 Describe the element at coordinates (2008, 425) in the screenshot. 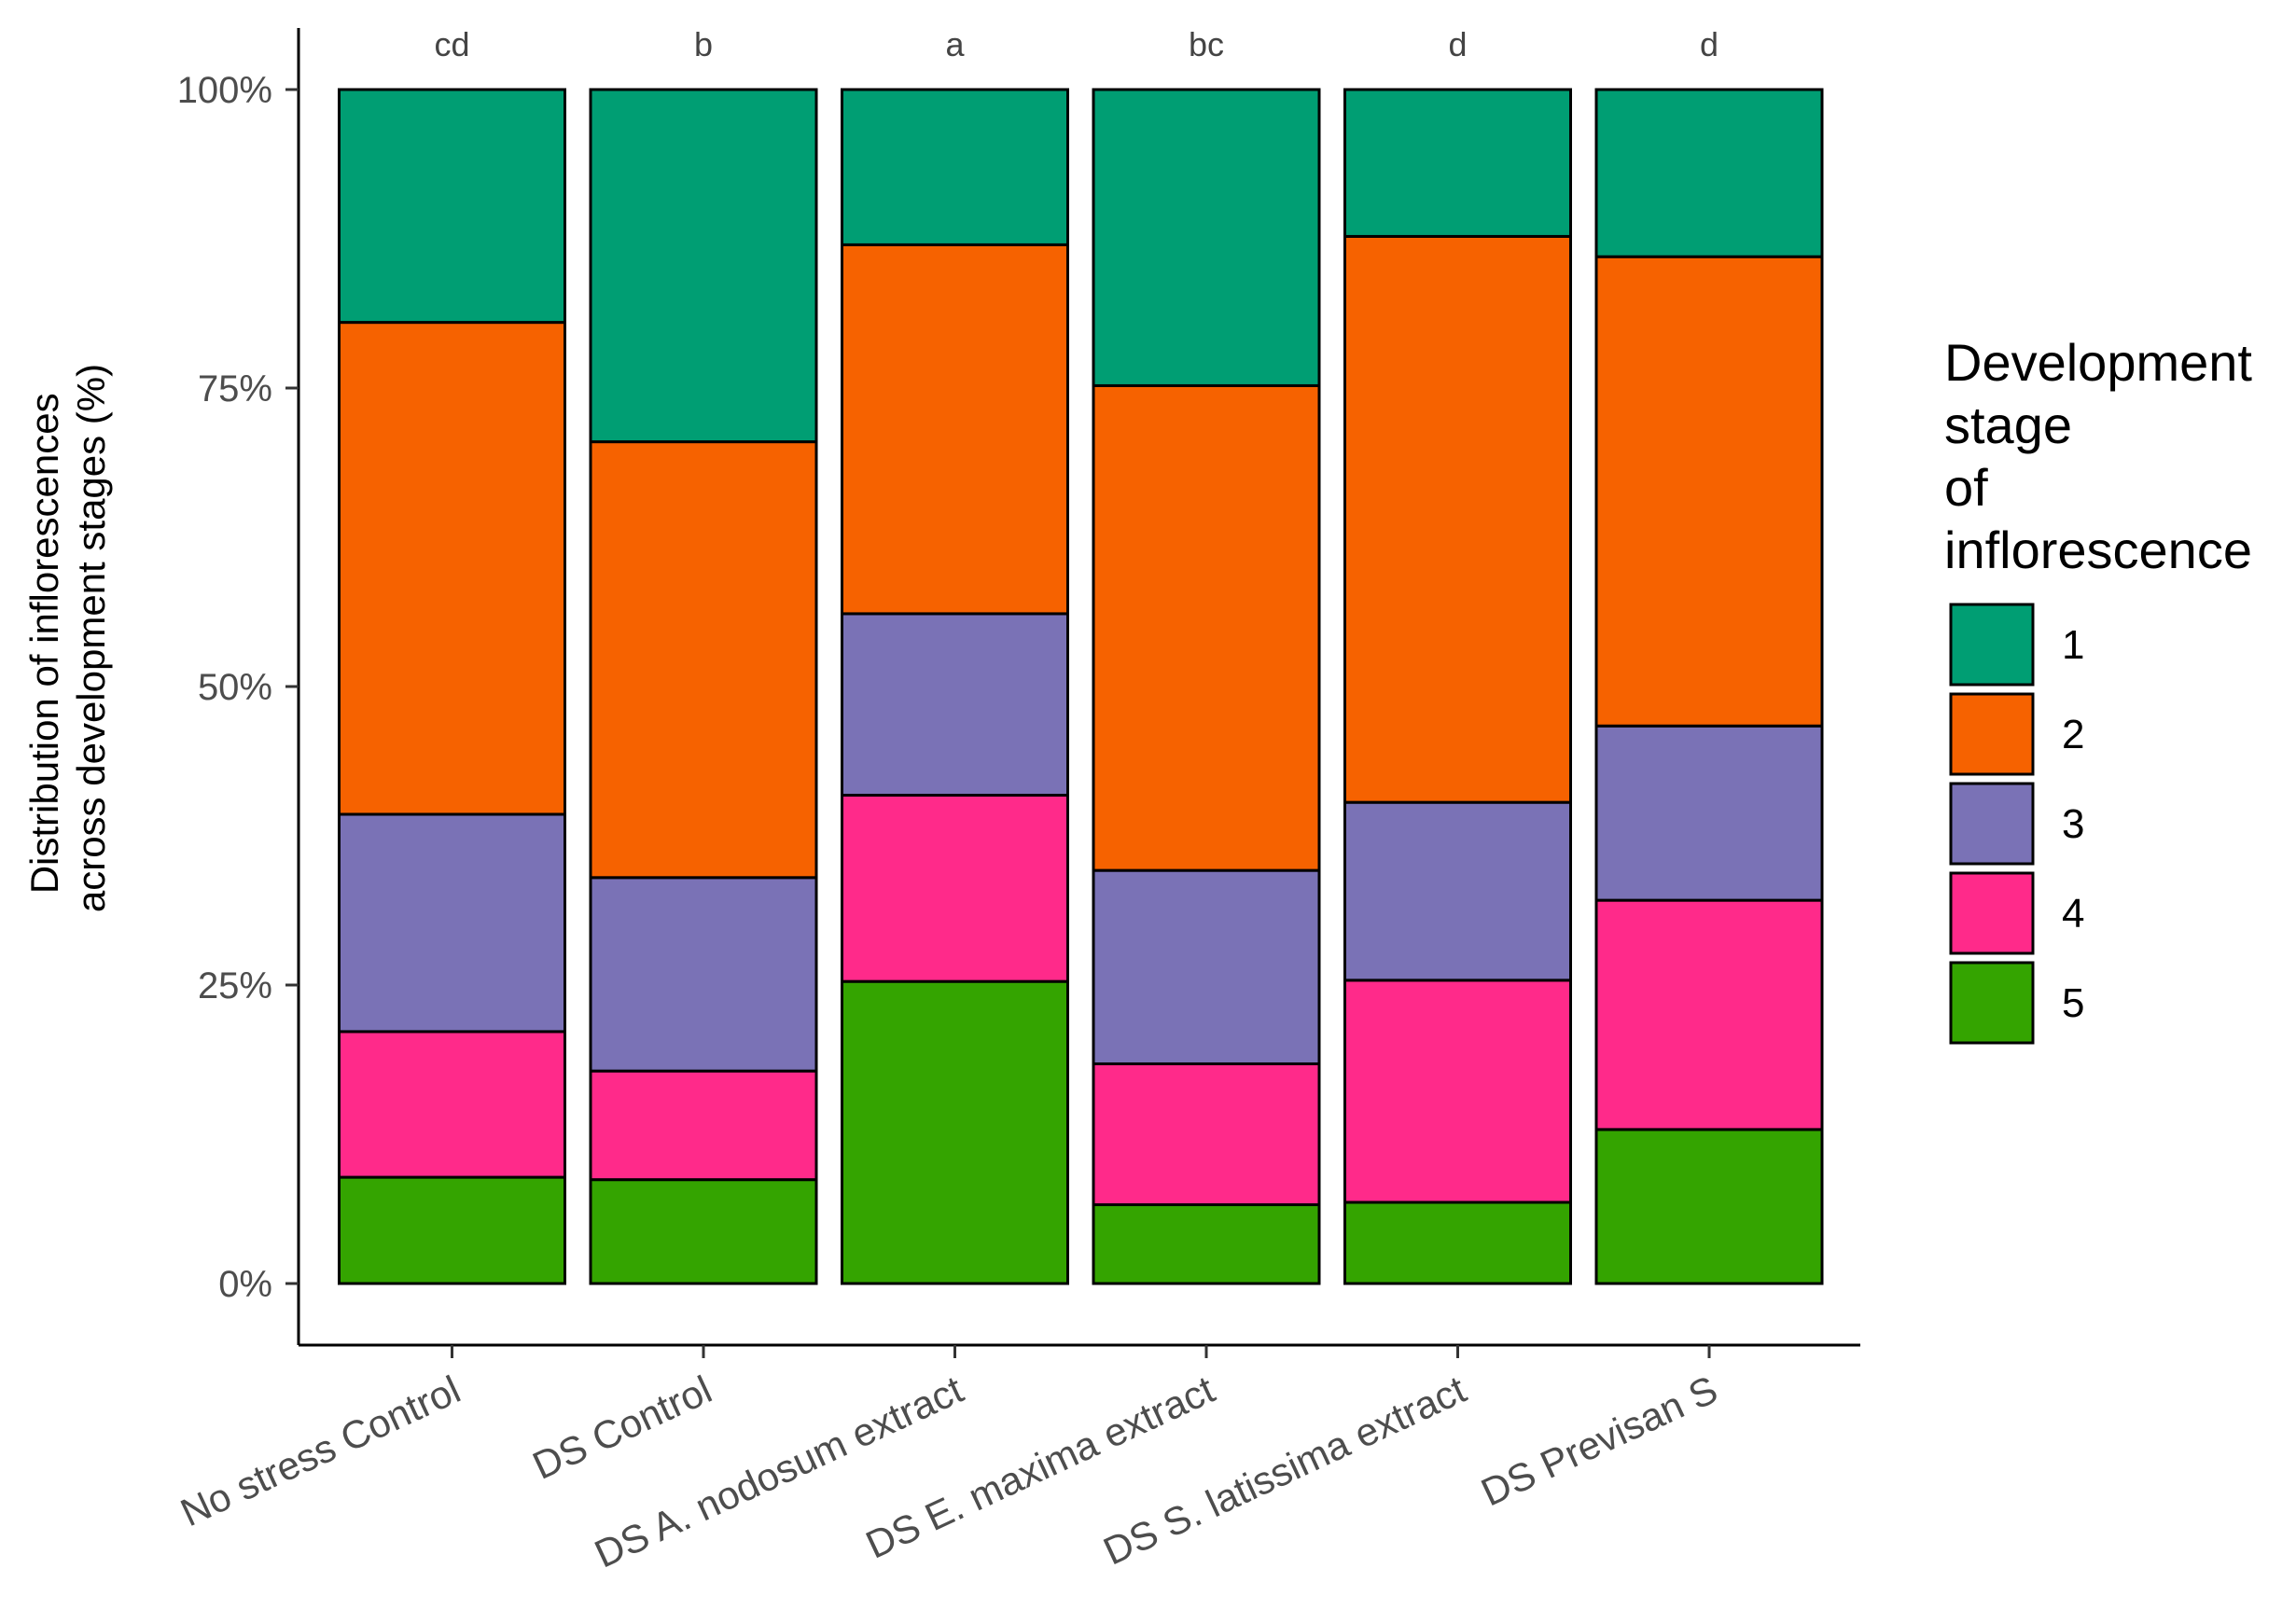

I see `legend-title-line-2: stage` at that location.